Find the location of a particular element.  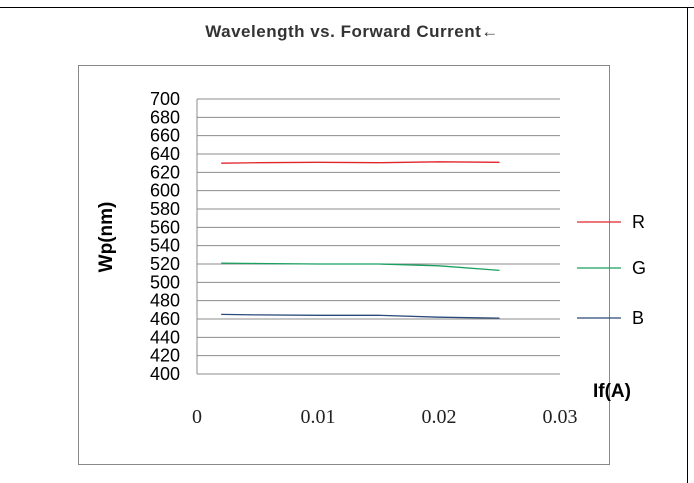

y-tick-label: 480 is located at coordinates (165, 301).